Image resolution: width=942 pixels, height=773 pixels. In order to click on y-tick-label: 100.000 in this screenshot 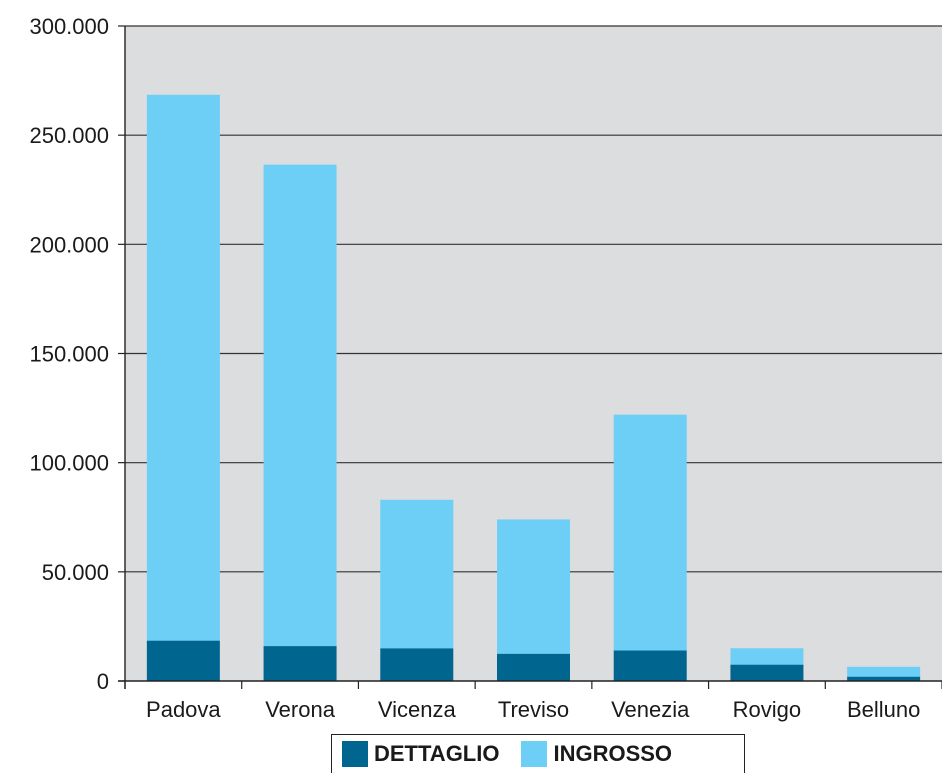, I will do `click(69, 463)`.